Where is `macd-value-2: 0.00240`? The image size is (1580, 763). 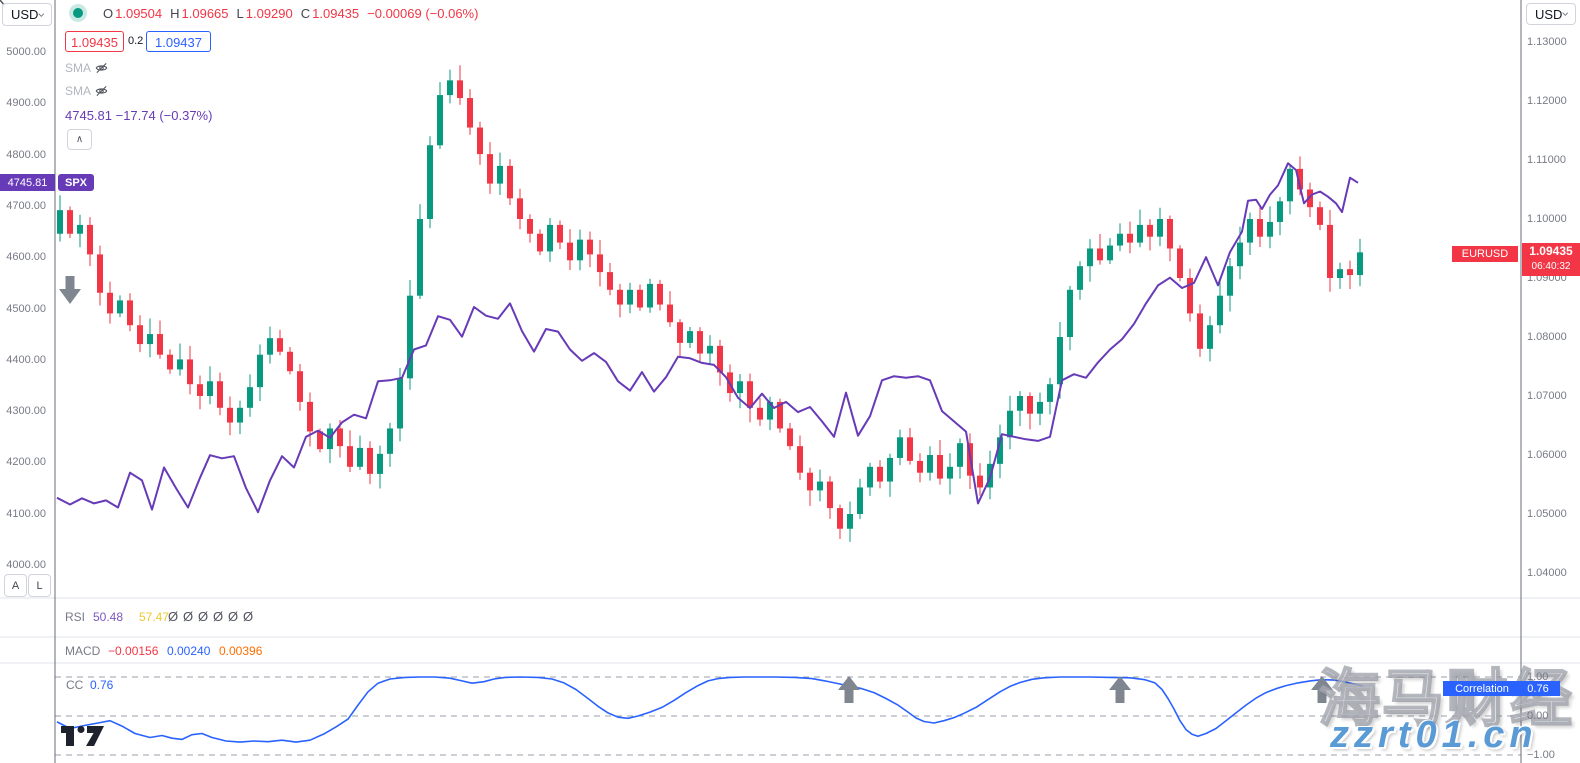 macd-value-2: 0.00240 is located at coordinates (189, 651).